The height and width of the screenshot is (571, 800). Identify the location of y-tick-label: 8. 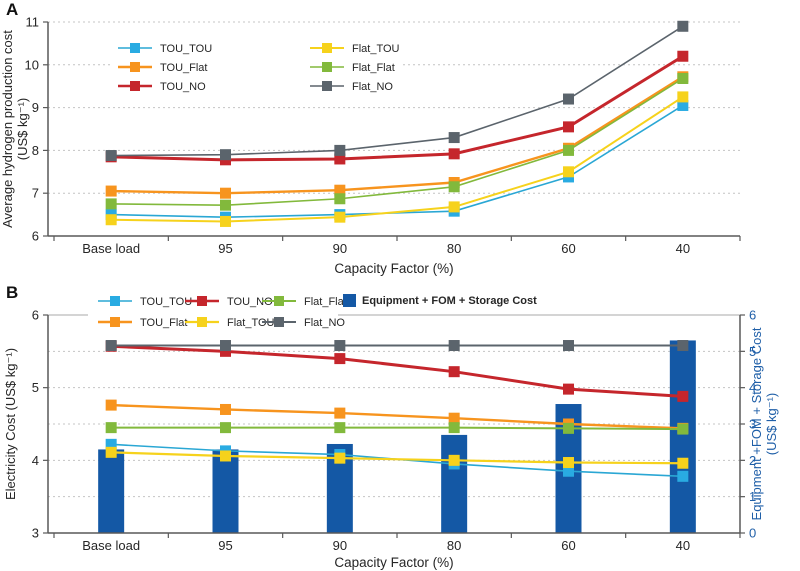
(35, 150).